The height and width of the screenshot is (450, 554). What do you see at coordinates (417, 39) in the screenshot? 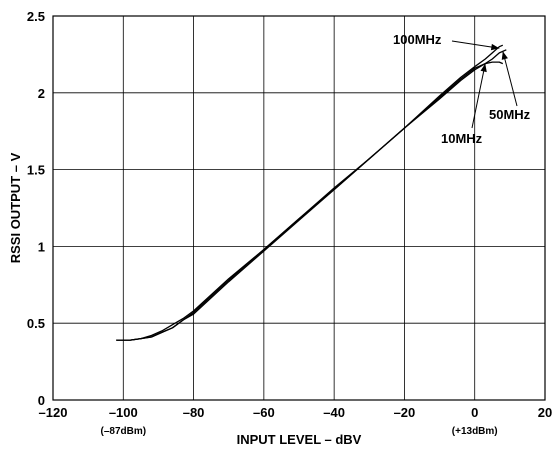
I see `annotation-label: 100MHz` at bounding box center [417, 39].